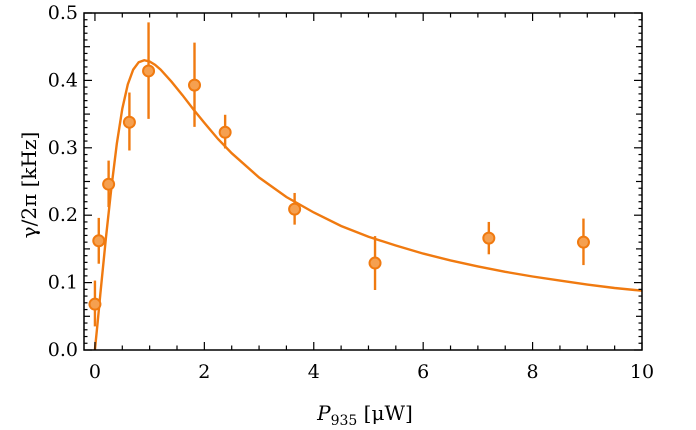 Image resolution: width=696 pixels, height=430 pixels. What do you see at coordinates (63, 13) in the screenshot?
I see `y-tick-label: 0.5` at bounding box center [63, 13].